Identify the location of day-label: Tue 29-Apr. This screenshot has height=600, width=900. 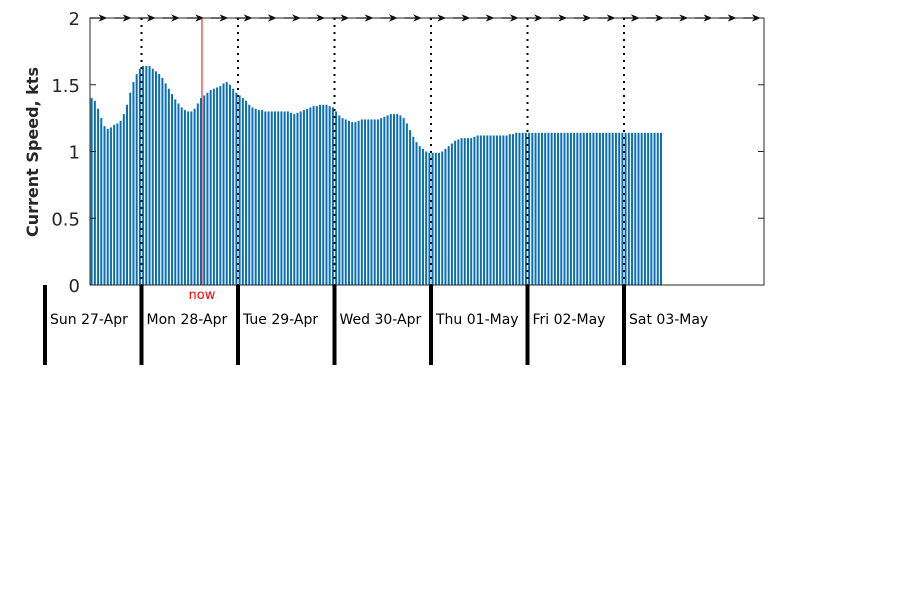
(280, 320).